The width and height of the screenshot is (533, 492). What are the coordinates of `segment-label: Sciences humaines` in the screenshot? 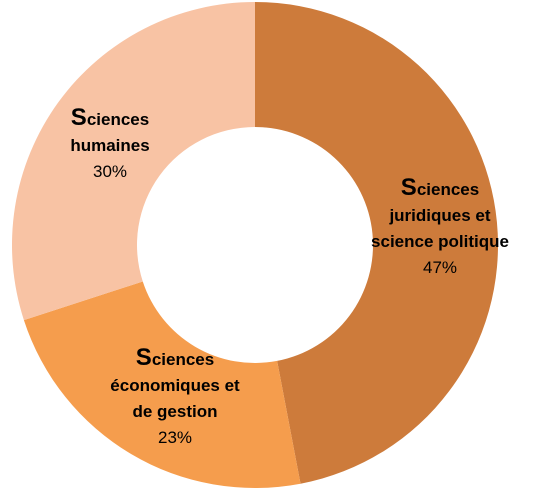 It's located at (109, 129).